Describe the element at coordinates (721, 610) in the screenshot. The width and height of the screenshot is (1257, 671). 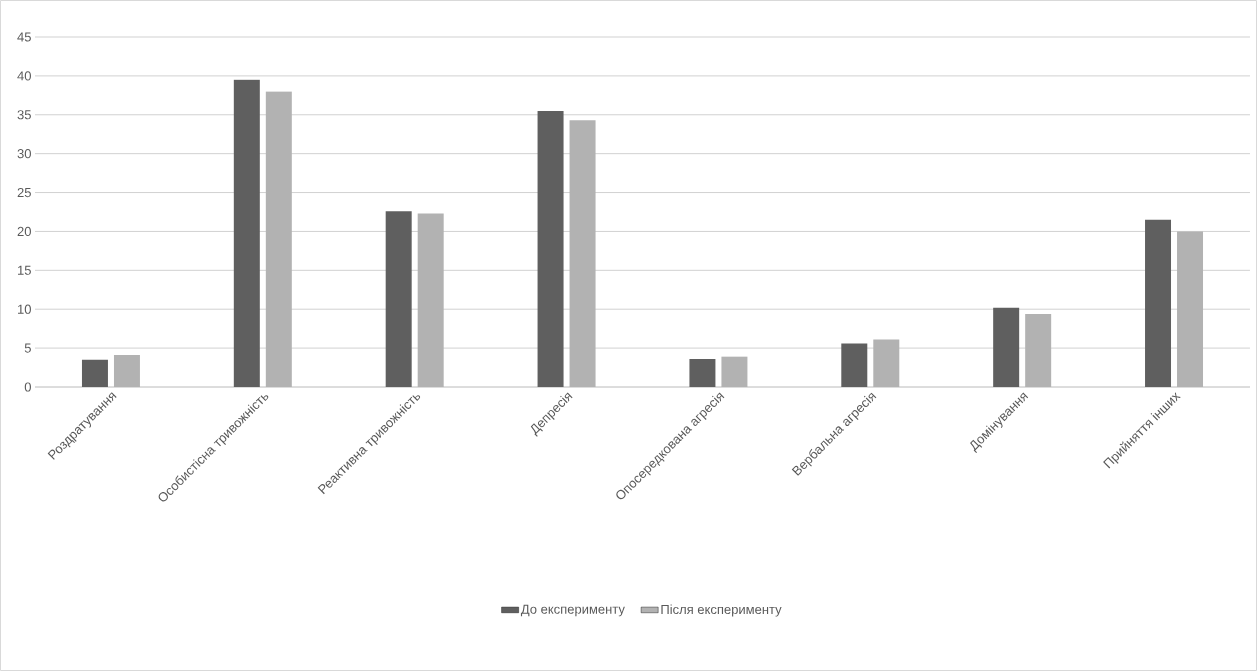
I see `legend-label: Після експерименту` at that location.